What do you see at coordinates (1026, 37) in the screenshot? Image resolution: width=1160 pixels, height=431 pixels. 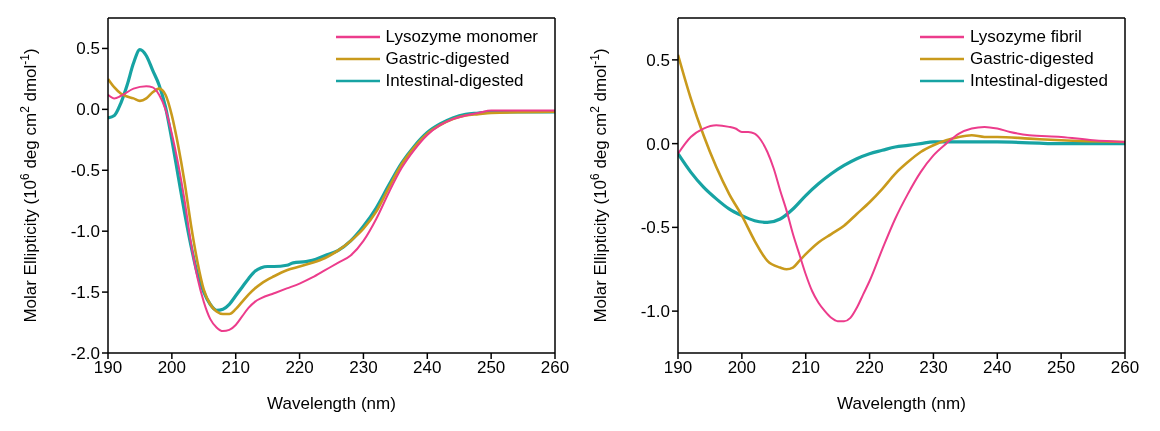 I see `legend-label: Lysozyme fibril` at bounding box center [1026, 37].